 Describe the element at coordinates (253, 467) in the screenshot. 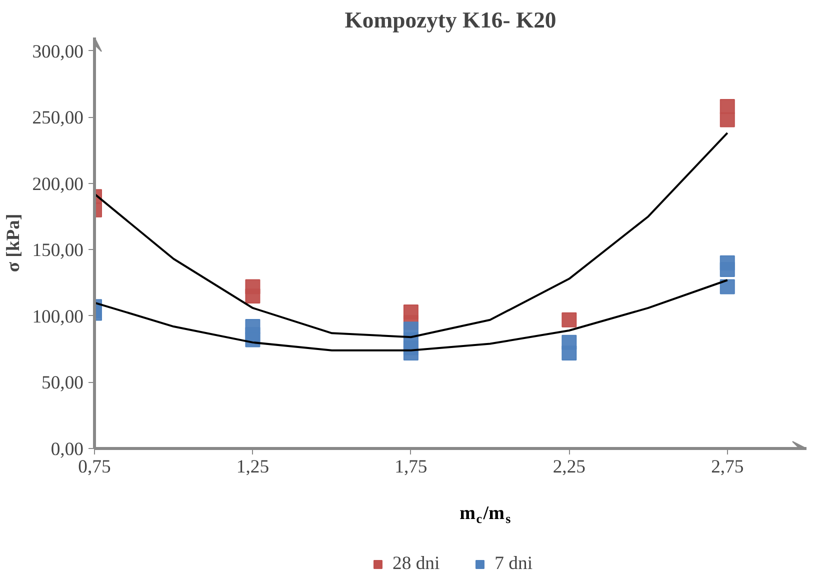

I see `x-tick-label: 1,25` at that location.